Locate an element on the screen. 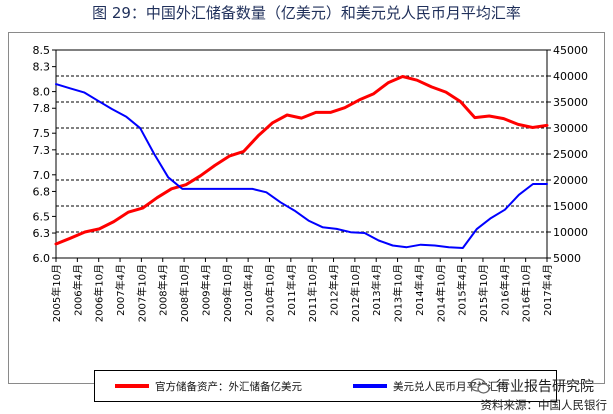 The image size is (613, 414). x-tick-label: 2010年10月 is located at coordinates (269, 293).